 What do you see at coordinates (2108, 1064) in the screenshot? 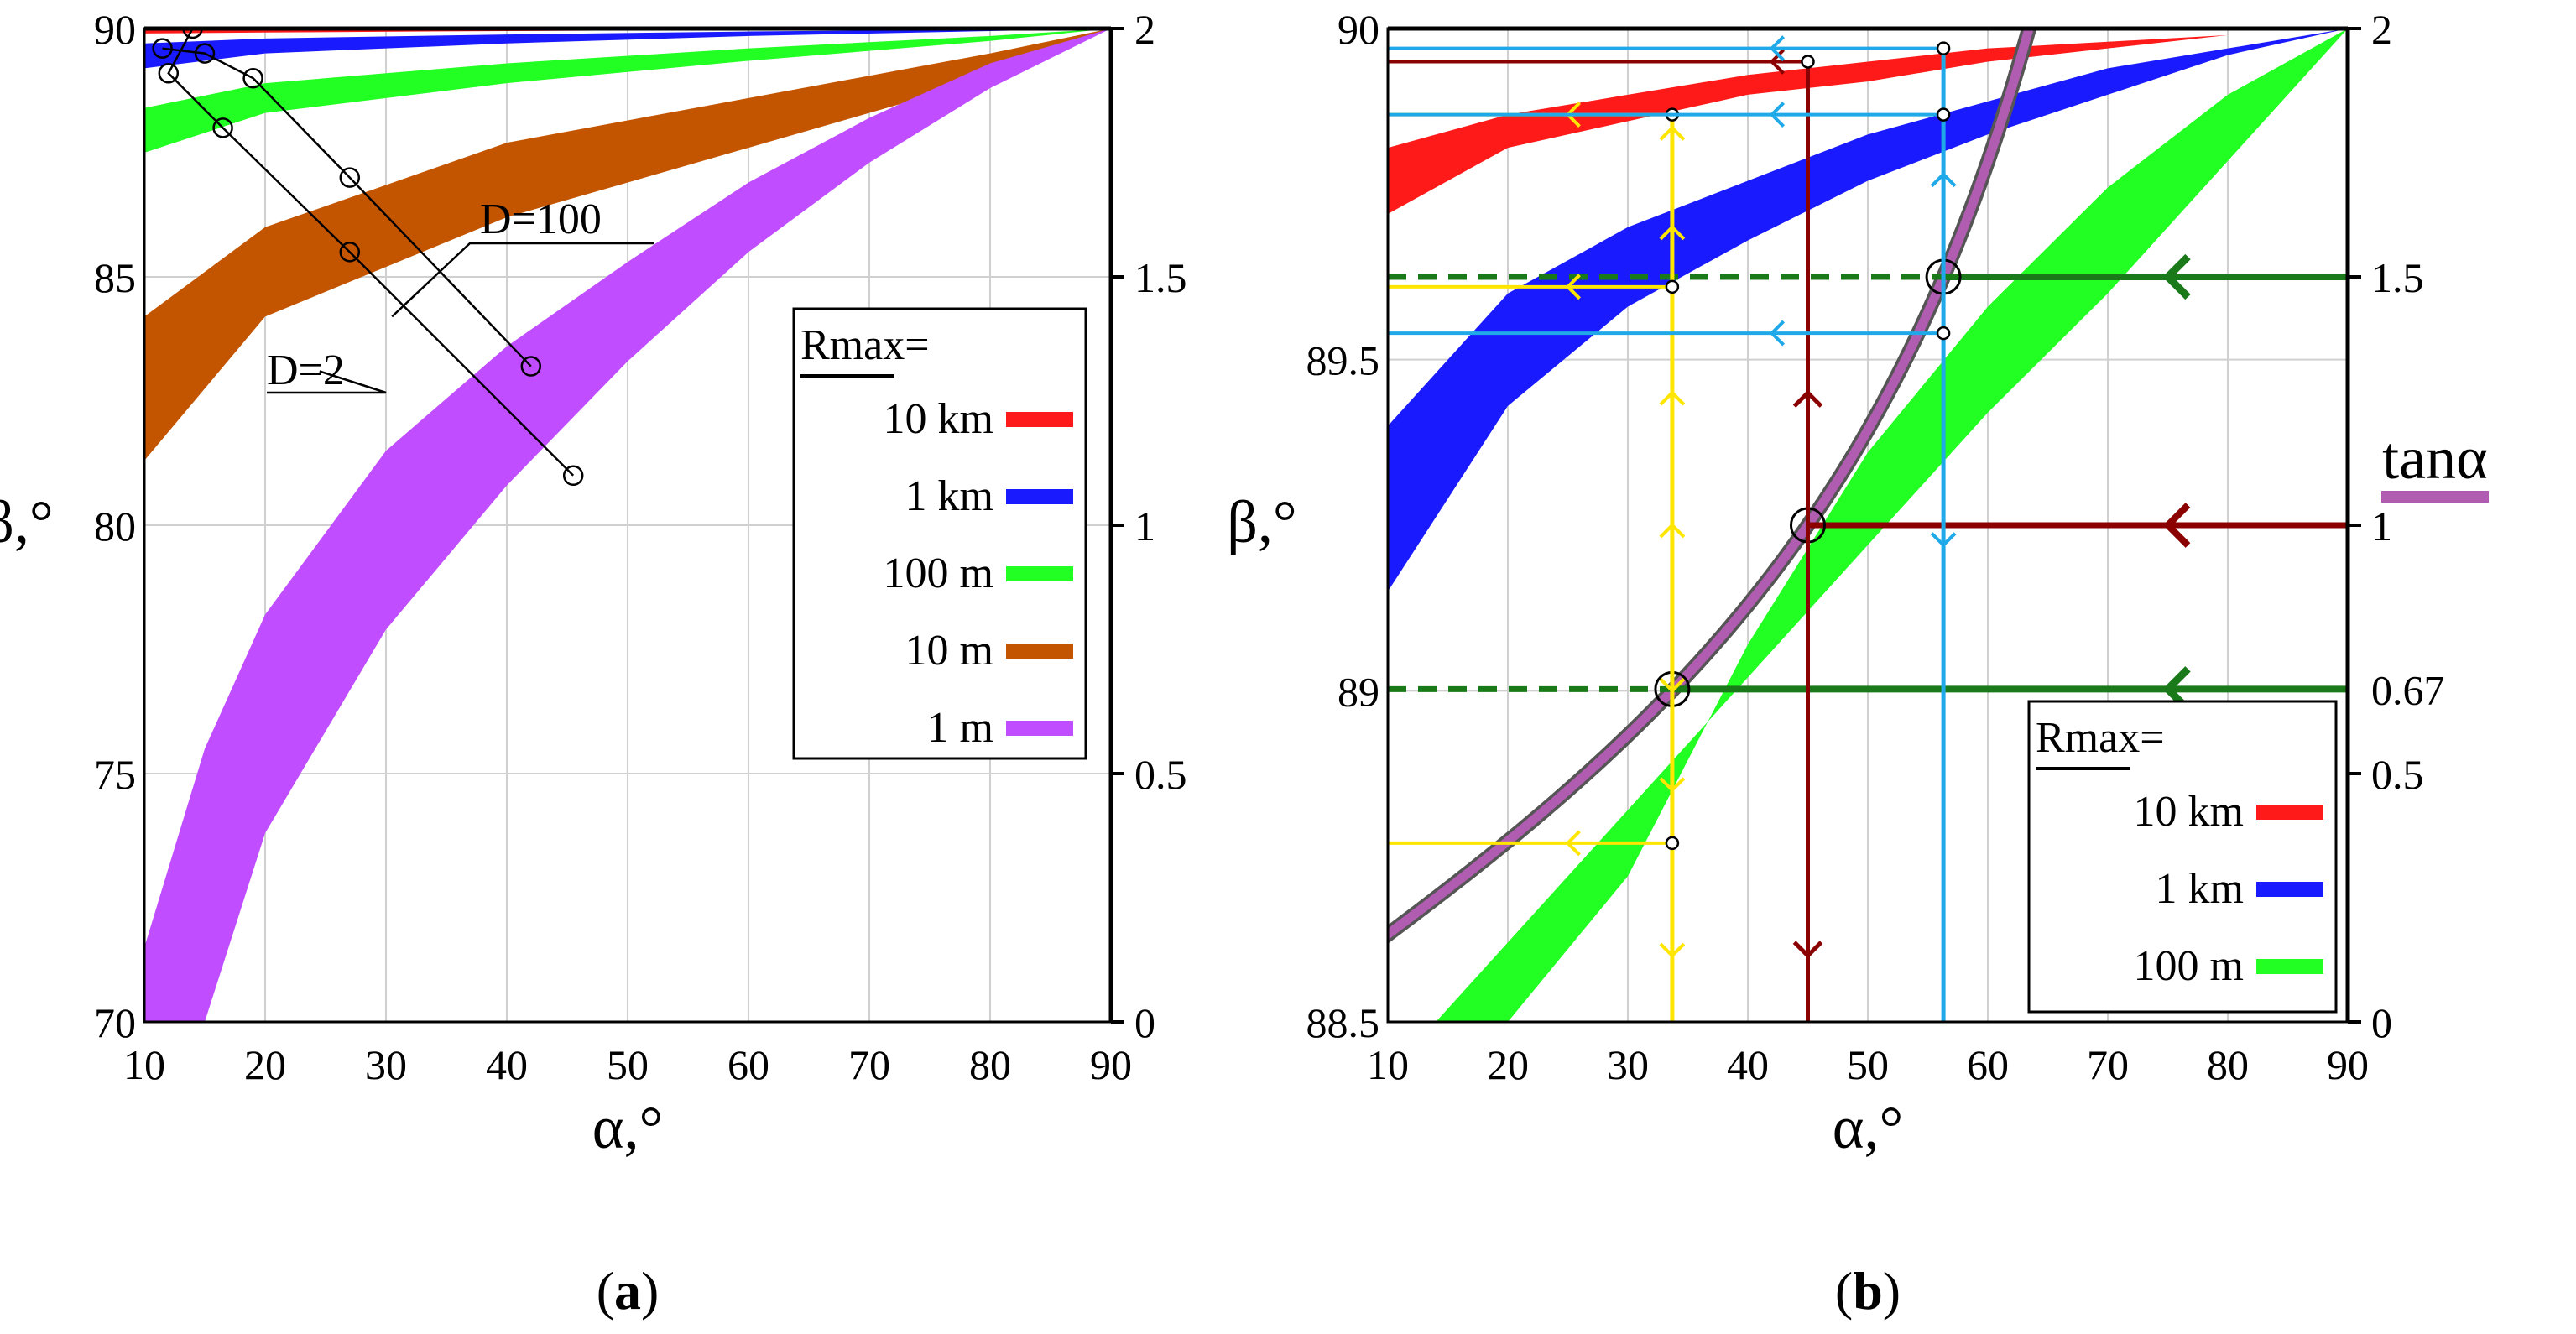
I see `x-tick-label: 70` at bounding box center [2108, 1064].